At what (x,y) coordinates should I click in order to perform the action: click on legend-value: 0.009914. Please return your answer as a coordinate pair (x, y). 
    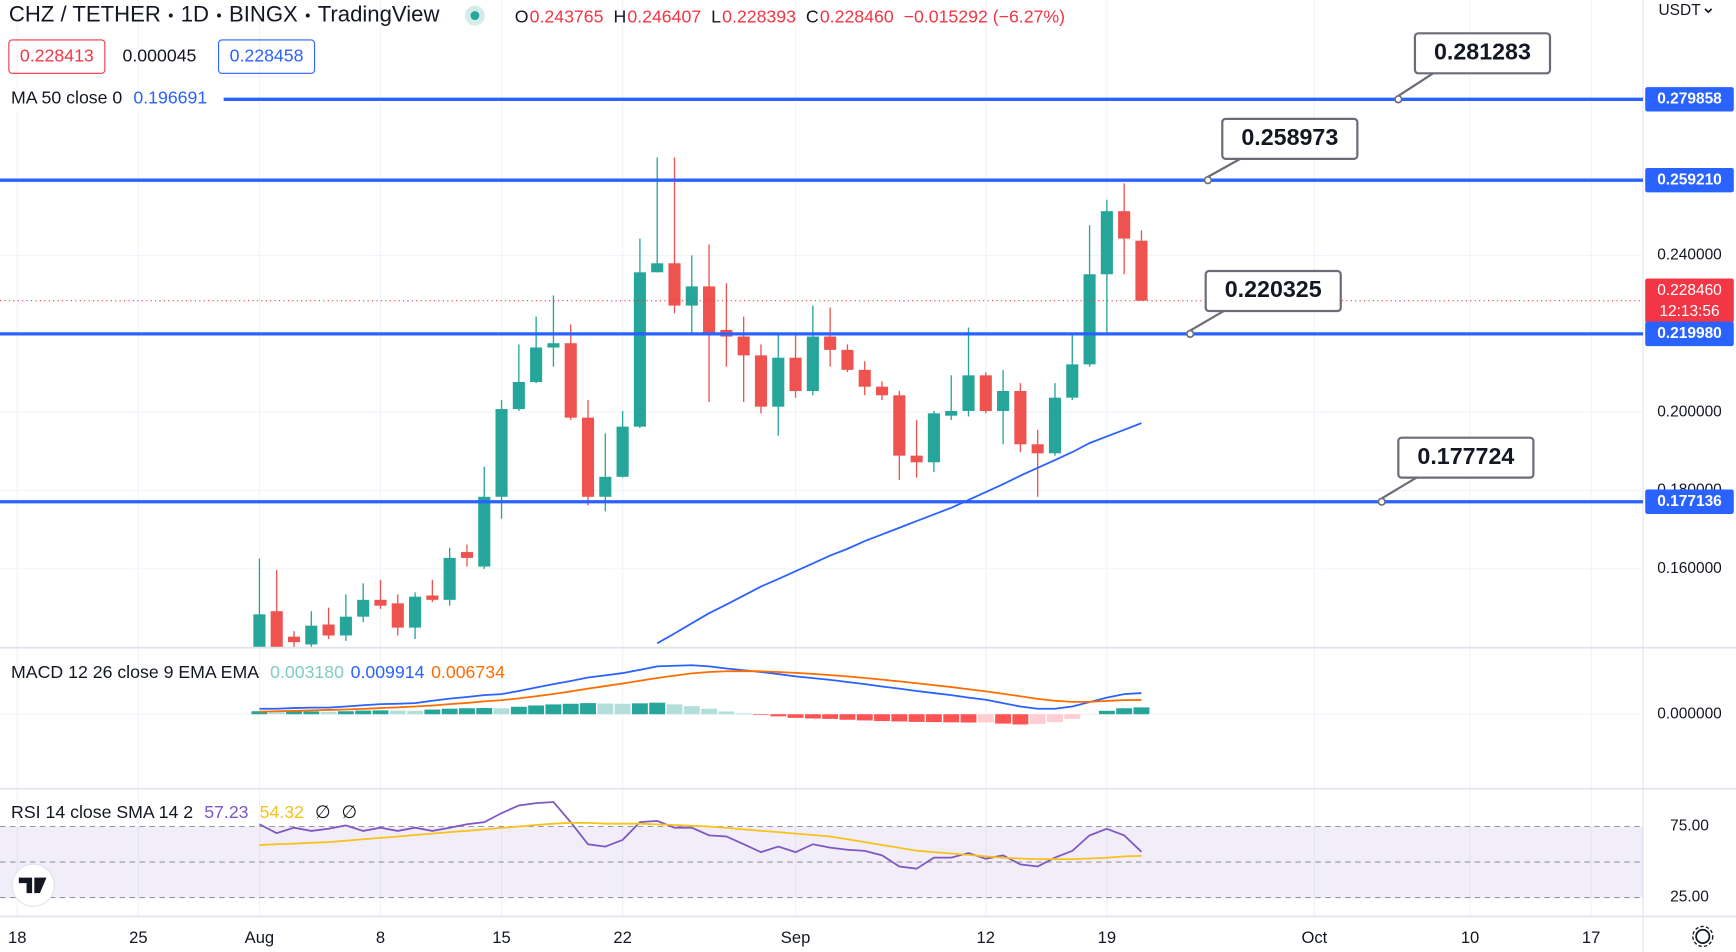
    Looking at the image, I should click on (388, 672).